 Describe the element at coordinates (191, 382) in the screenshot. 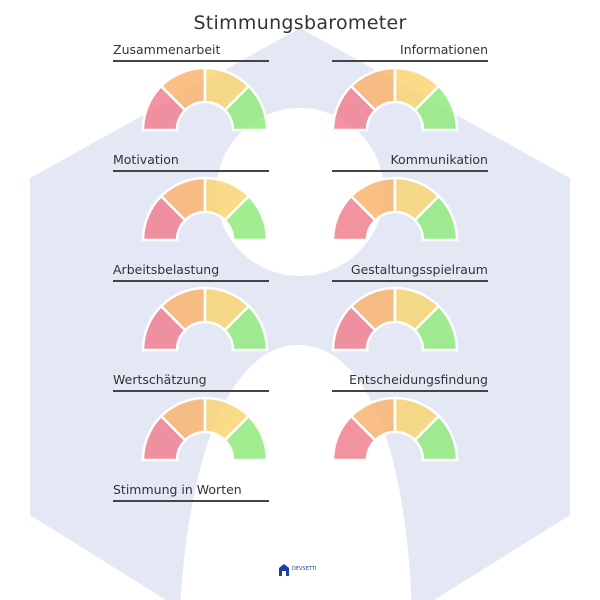

I see `gauge-label: Wertschätzung` at that location.